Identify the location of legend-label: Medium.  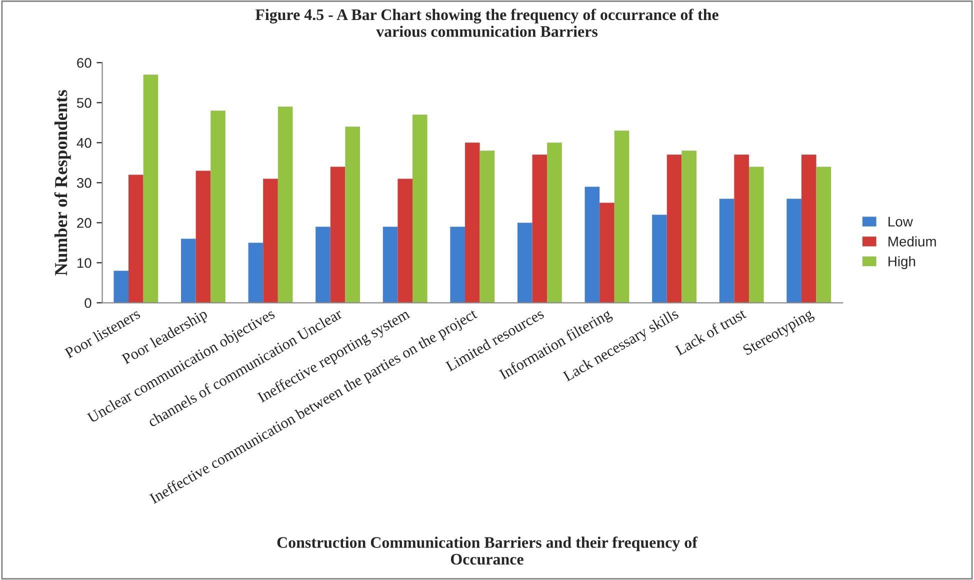
(912, 241).